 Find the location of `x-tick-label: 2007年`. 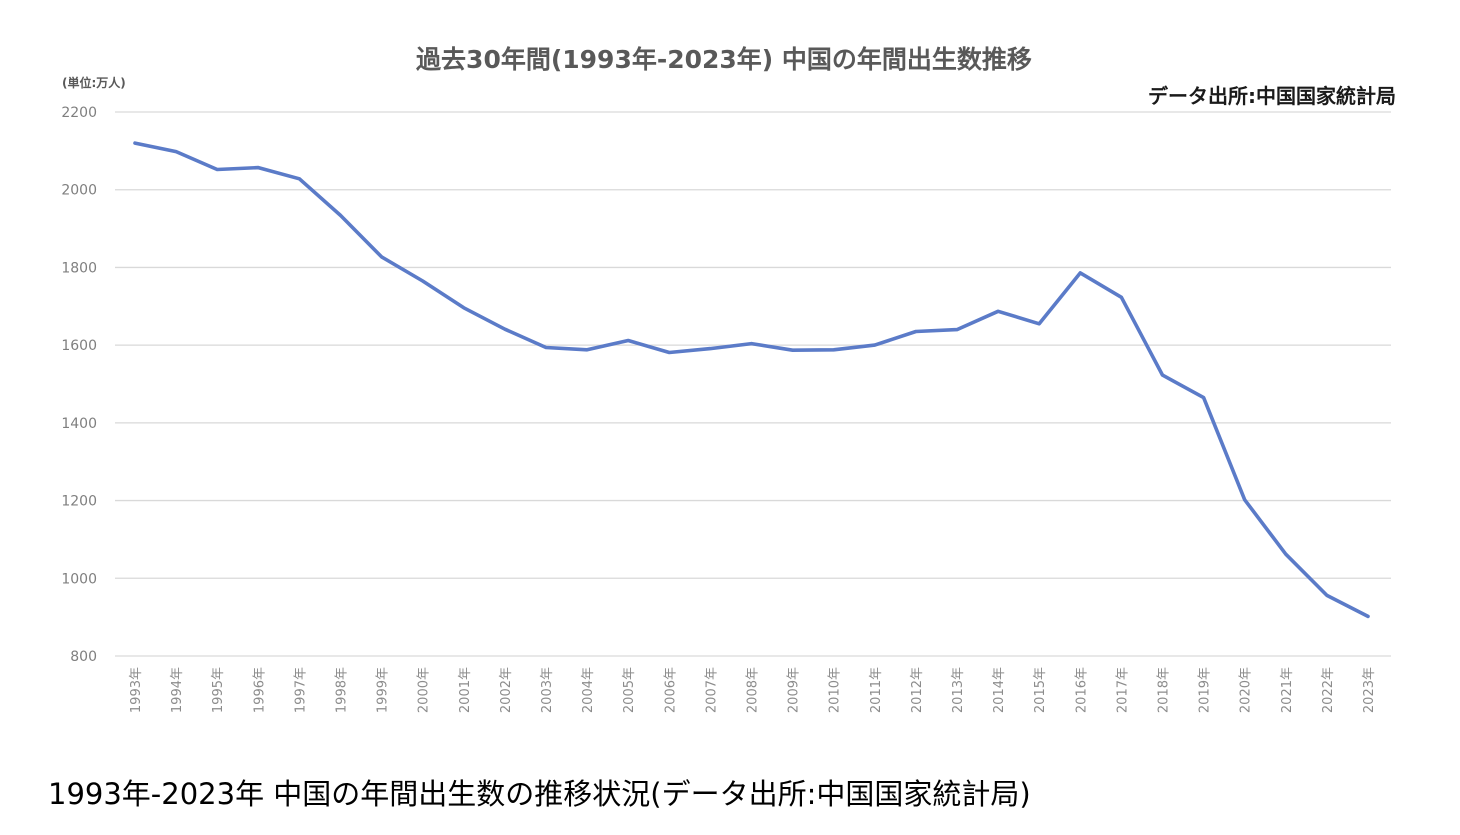

x-tick-label: 2007年 is located at coordinates (711, 690).